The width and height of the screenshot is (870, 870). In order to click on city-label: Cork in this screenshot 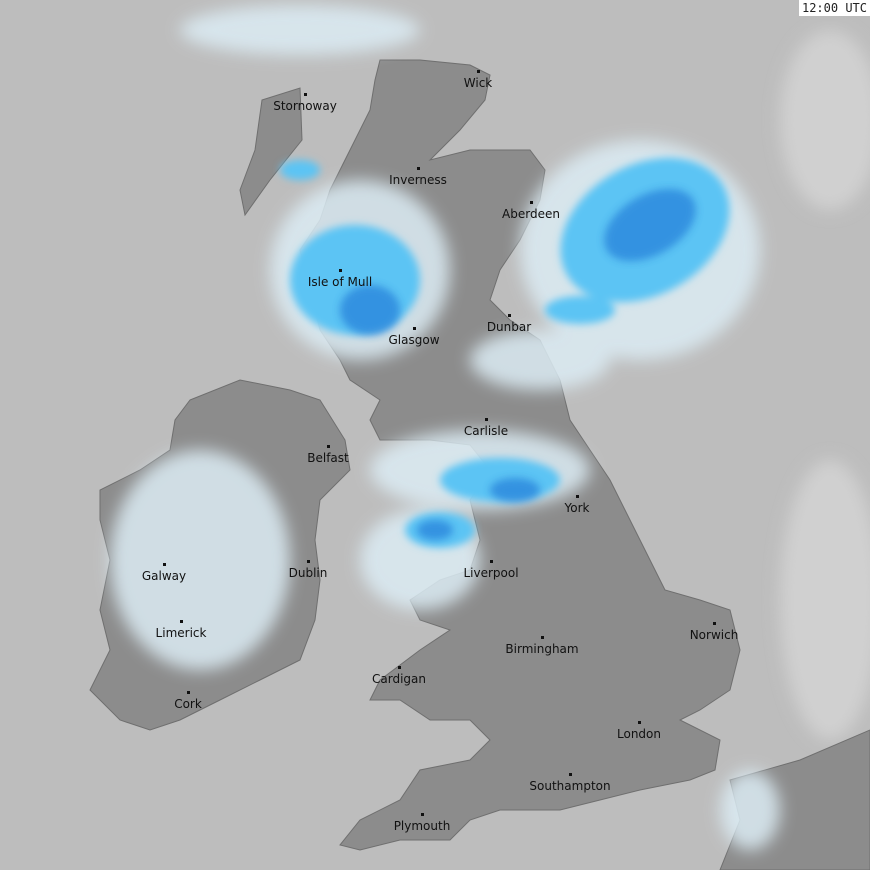, I will do `click(188, 704)`.